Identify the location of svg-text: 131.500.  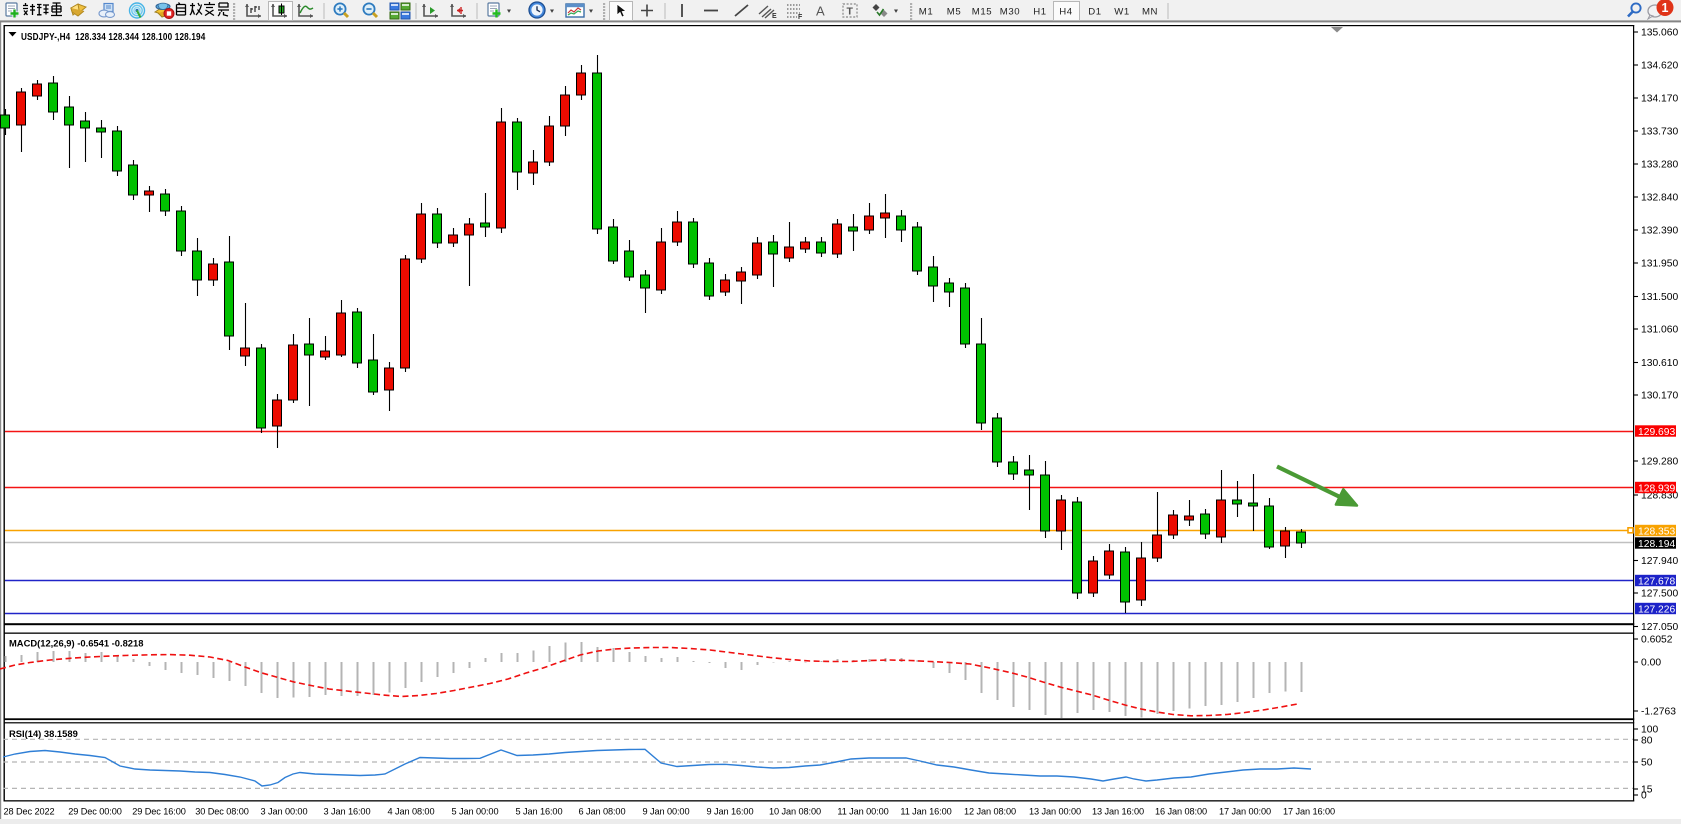
(1659, 297).